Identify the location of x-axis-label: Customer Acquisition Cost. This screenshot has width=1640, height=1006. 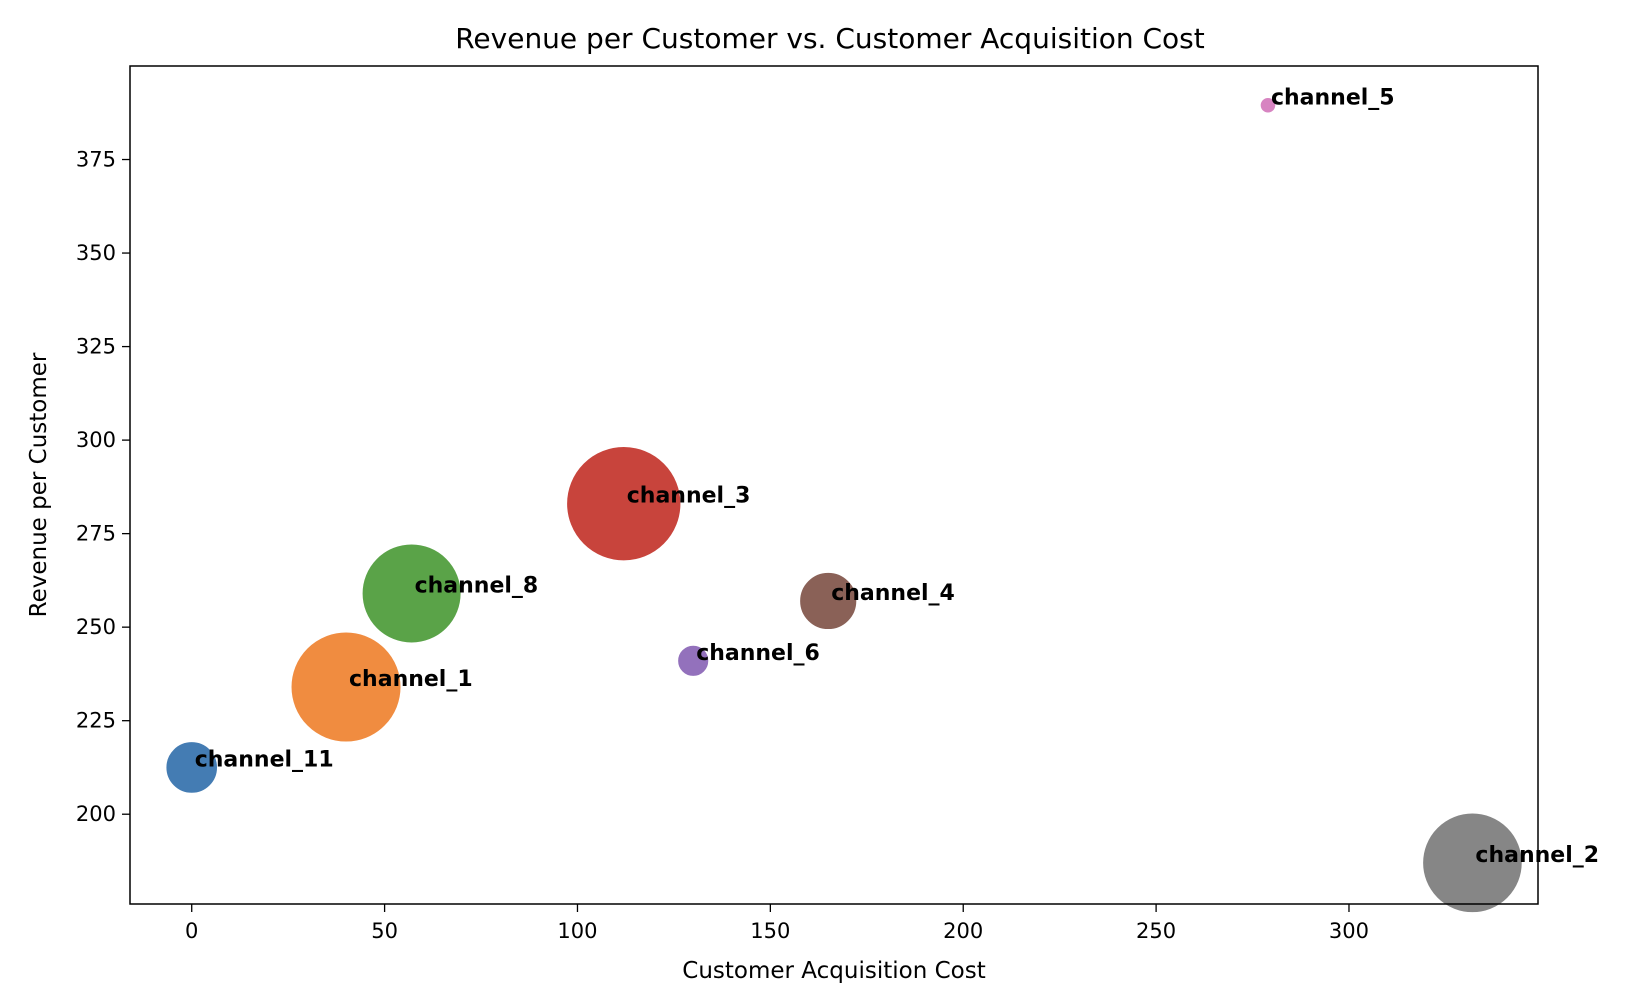
(833, 971).